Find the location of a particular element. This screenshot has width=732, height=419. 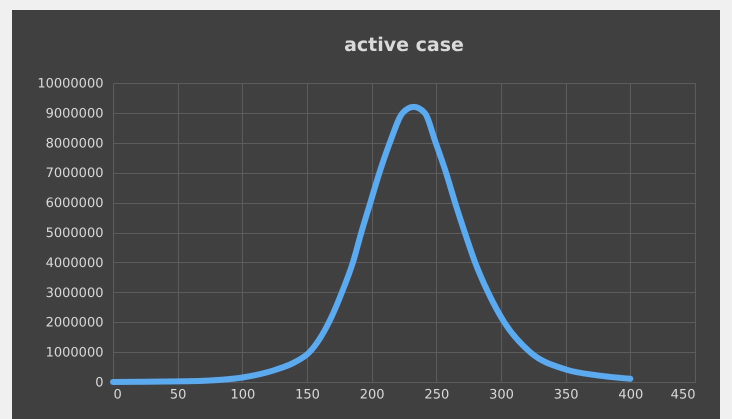

x-tick-label: 350 is located at coordinates (566, 395).